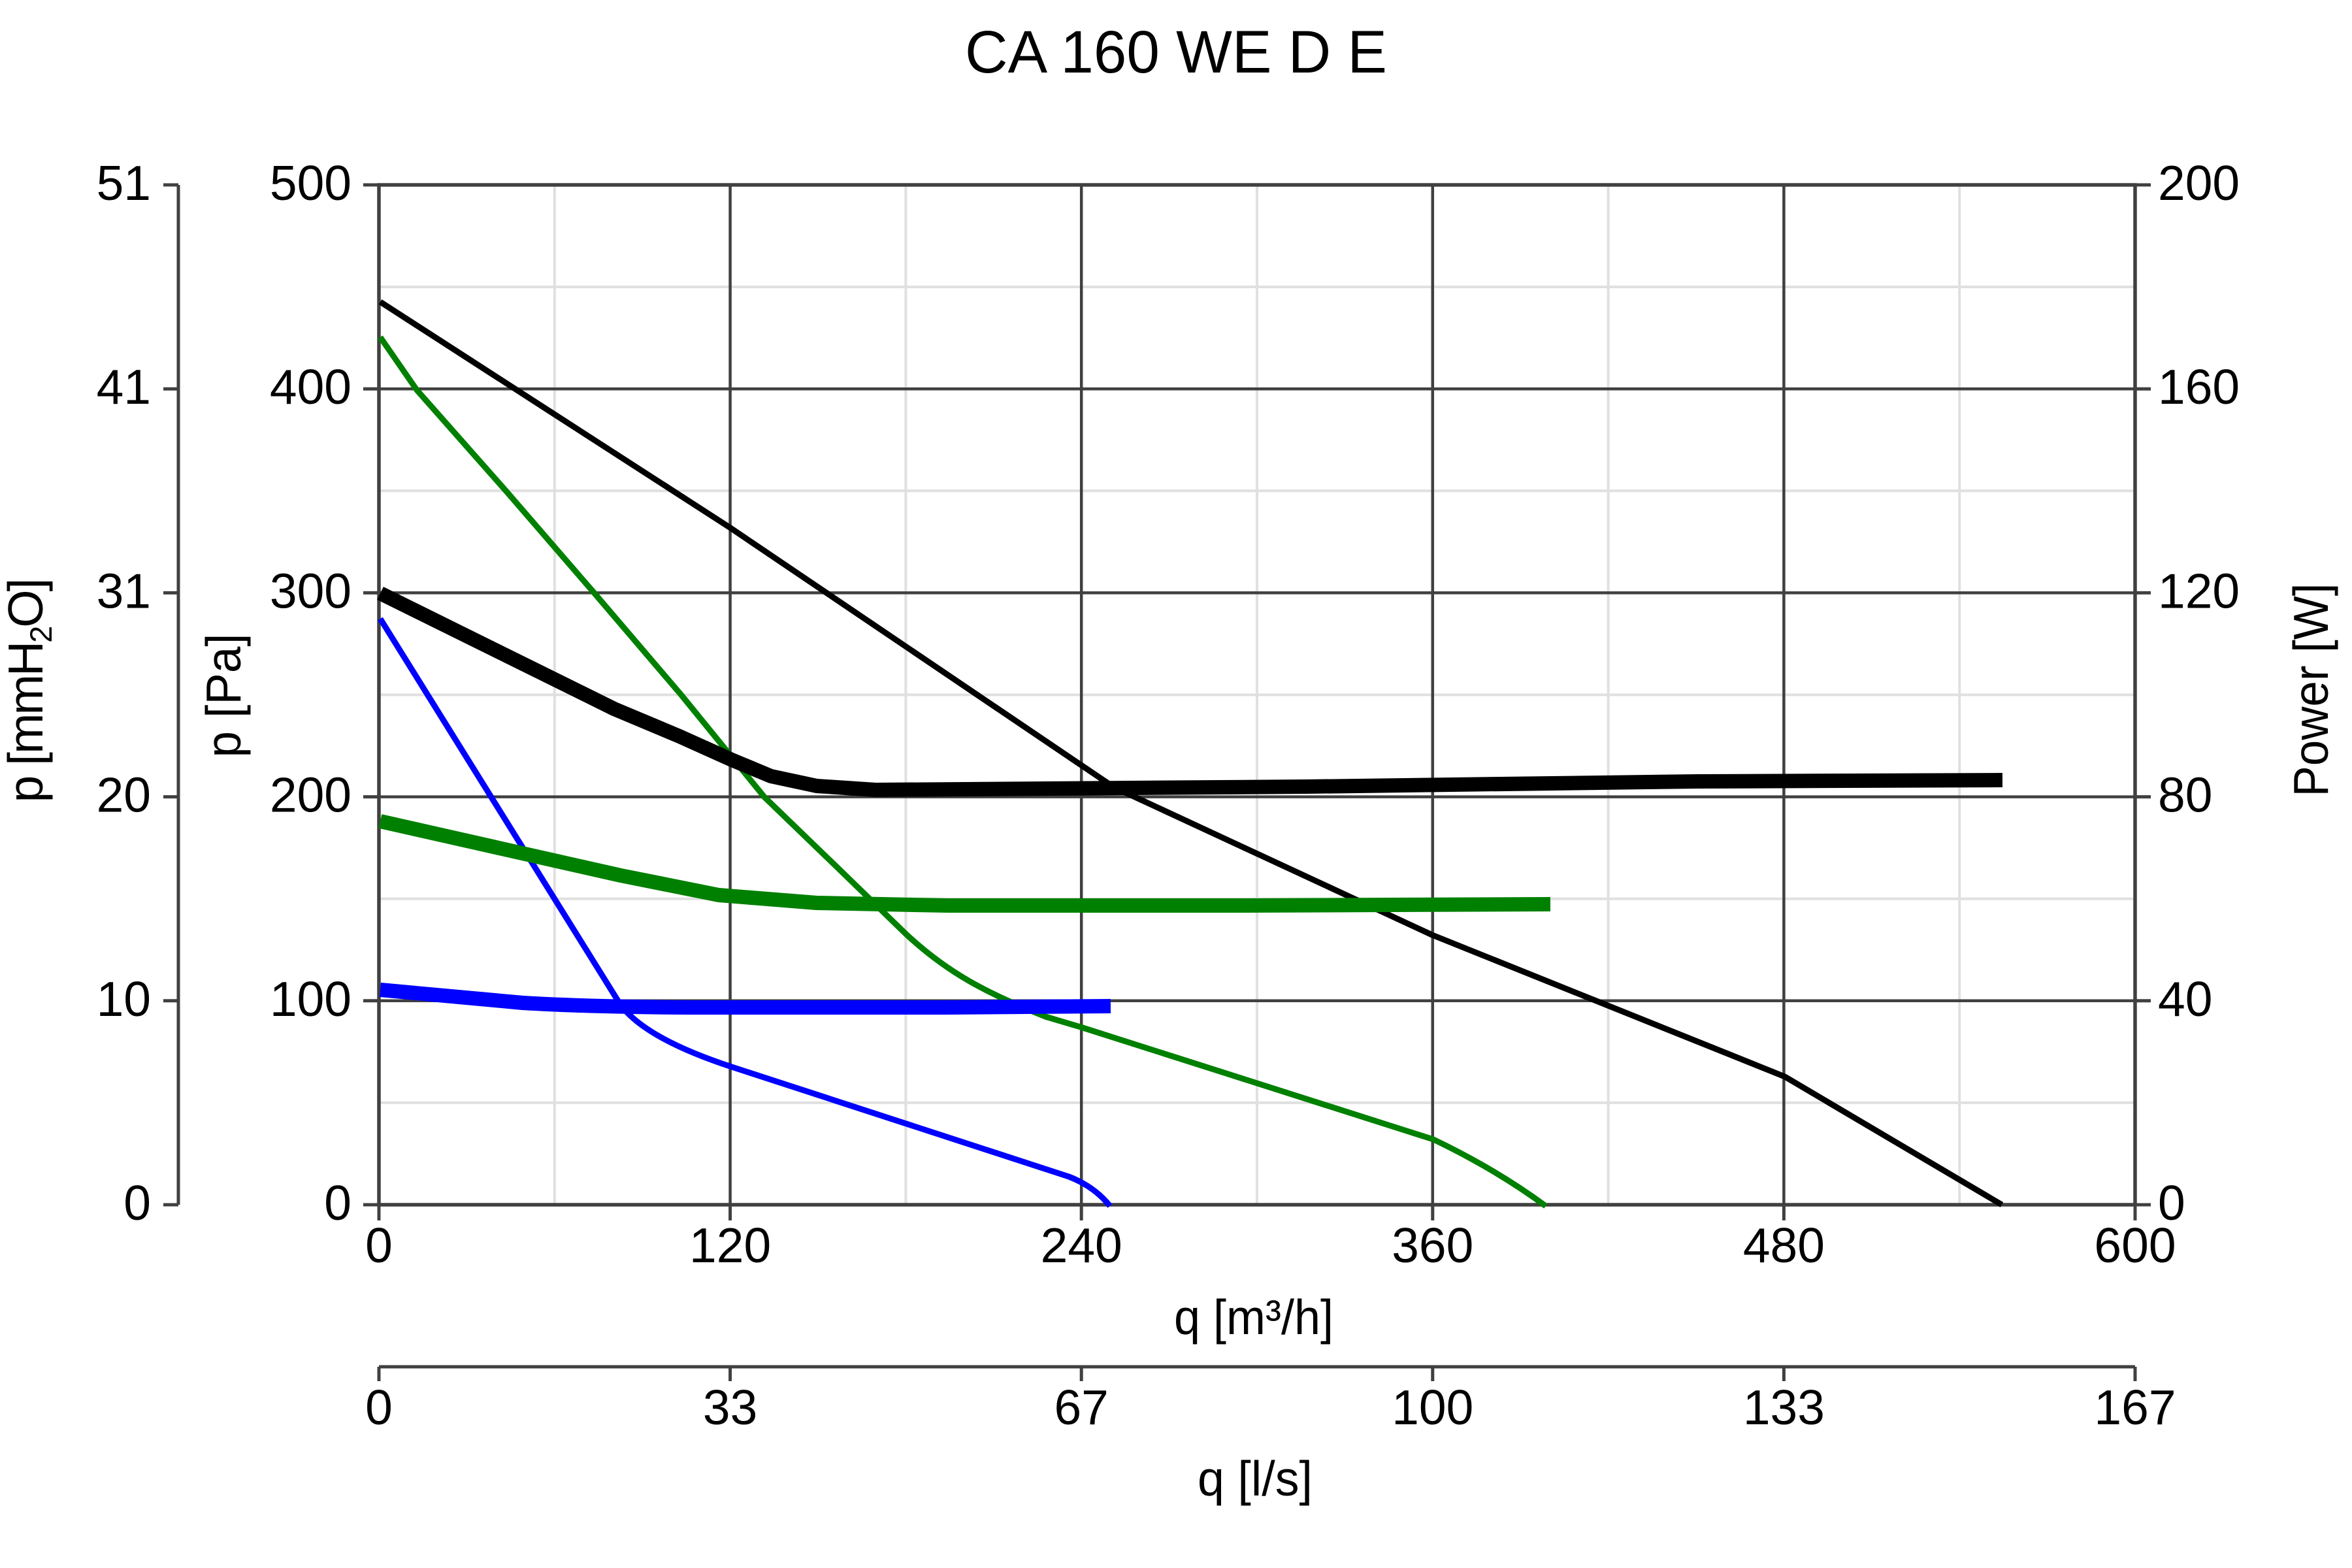  I want to click on svg-text: 240, so click(1081, 1245).